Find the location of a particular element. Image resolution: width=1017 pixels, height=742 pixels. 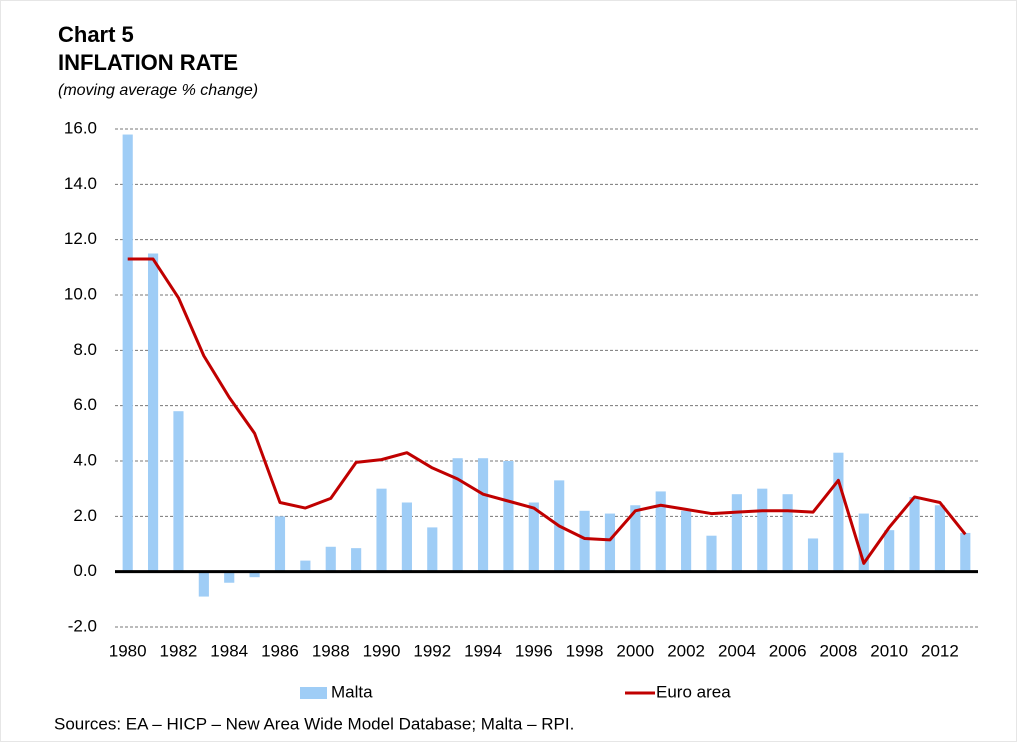

legend-swatch is located at coordinates (313, 693).